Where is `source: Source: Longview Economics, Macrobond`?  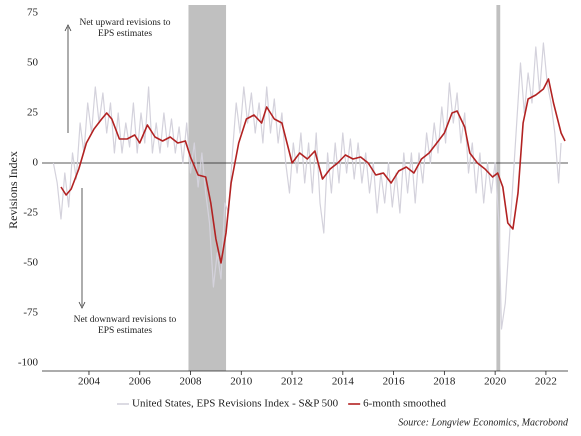 source: Source: Longview Economics, Macrobond is located at coordinates (483, 422).